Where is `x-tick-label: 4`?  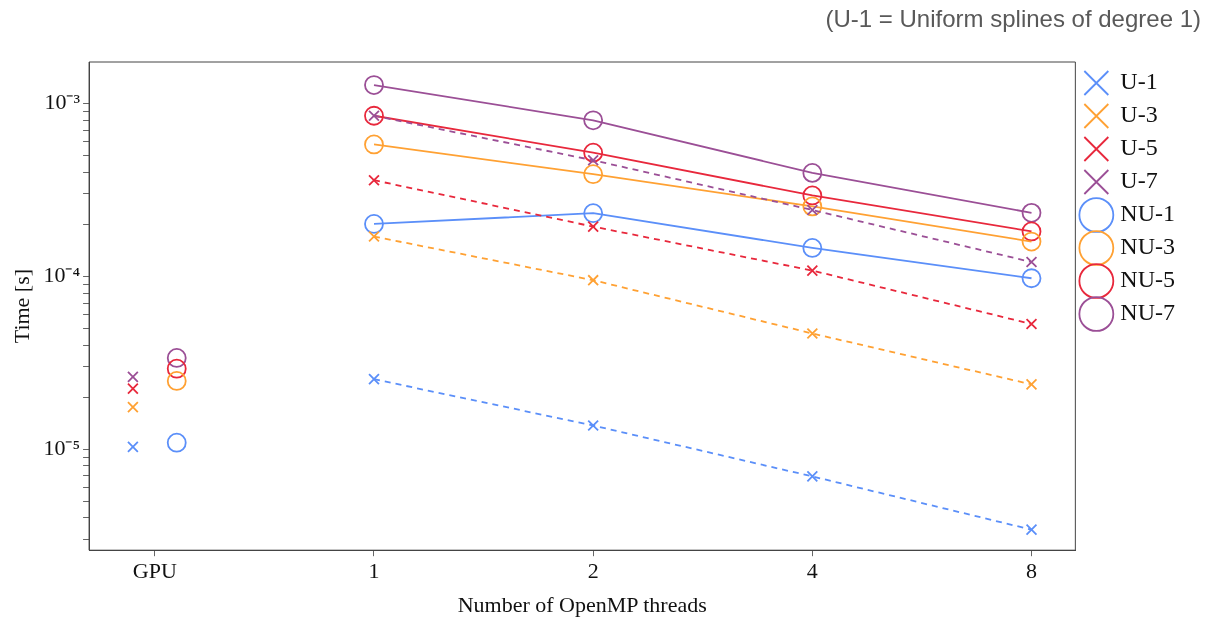 x-tick-label: 4 is located at coordinates (812, 571).